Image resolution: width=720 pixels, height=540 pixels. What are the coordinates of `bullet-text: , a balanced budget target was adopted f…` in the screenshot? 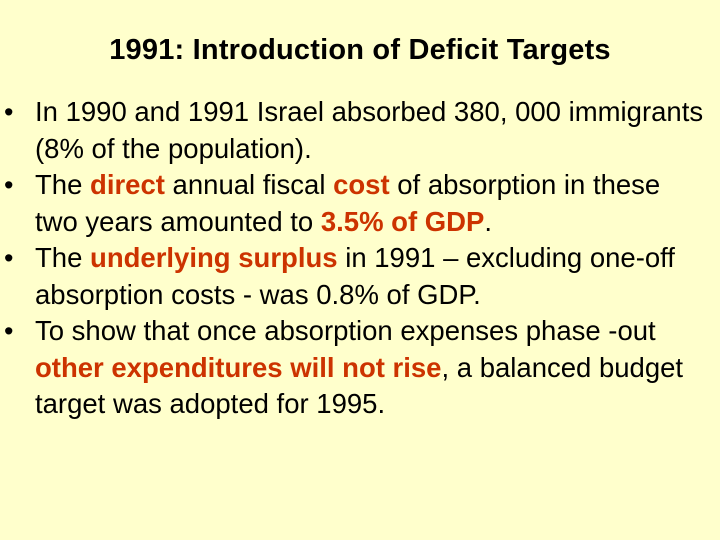 It's located at (359, 385).